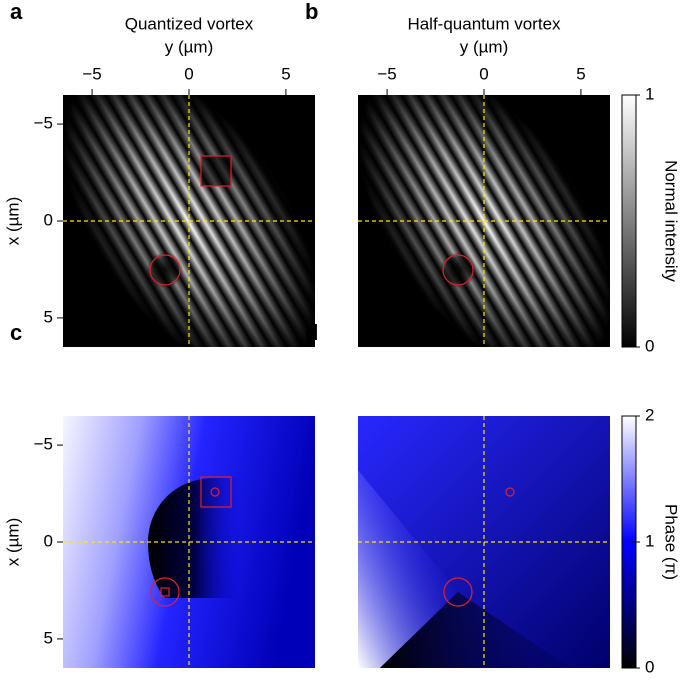  Describe the element at coordinates (311, 332) in the screenshot. I see `panel-label: d` at that location.